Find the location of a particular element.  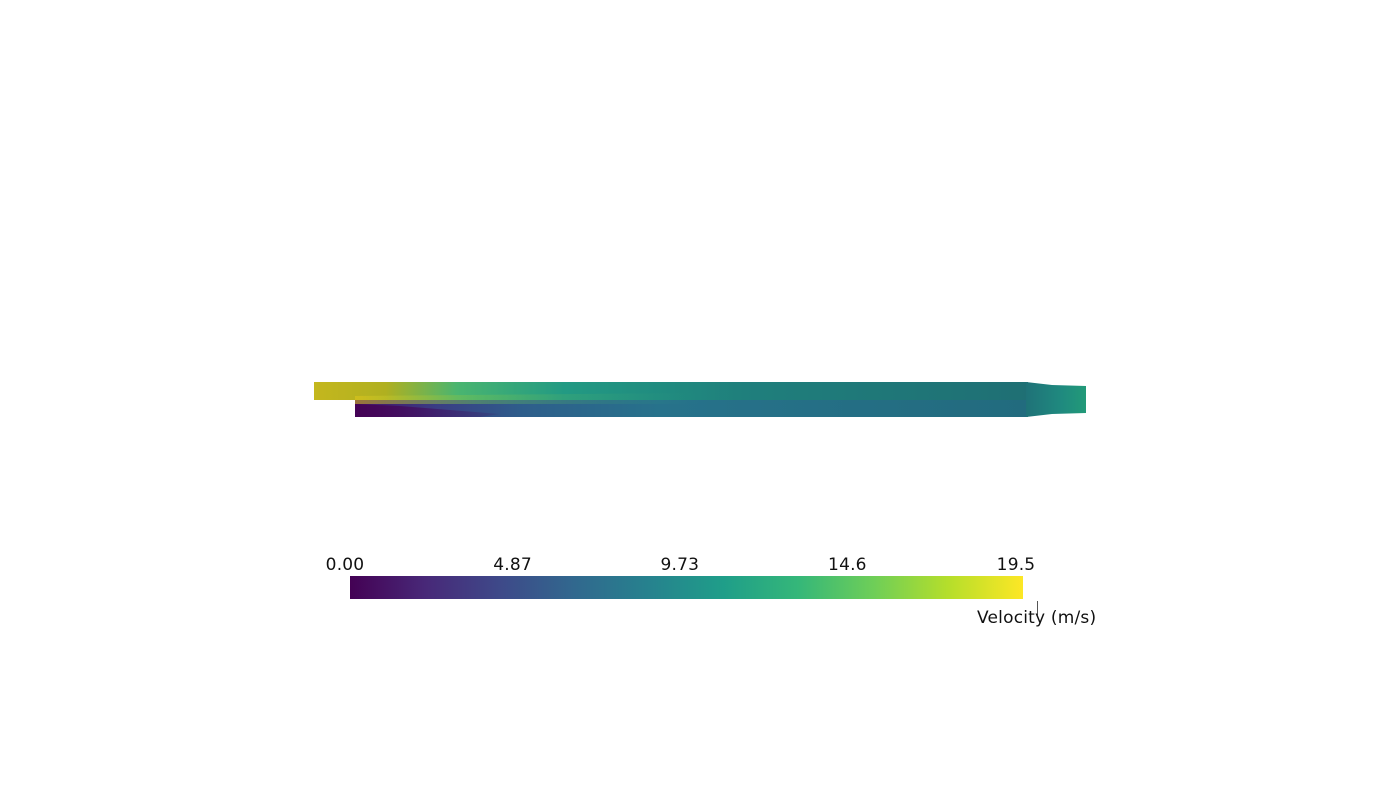

mixing-layer is located at coordinates (691, 398).